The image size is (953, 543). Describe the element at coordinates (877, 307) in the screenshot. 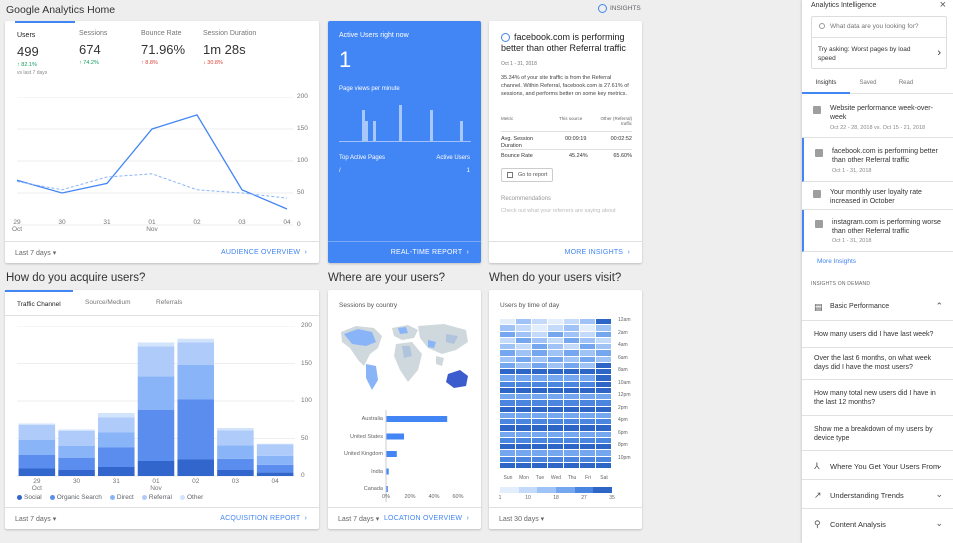

I see `basic-performance-accordion: ▤ Basic Performance ⌃` at that location.